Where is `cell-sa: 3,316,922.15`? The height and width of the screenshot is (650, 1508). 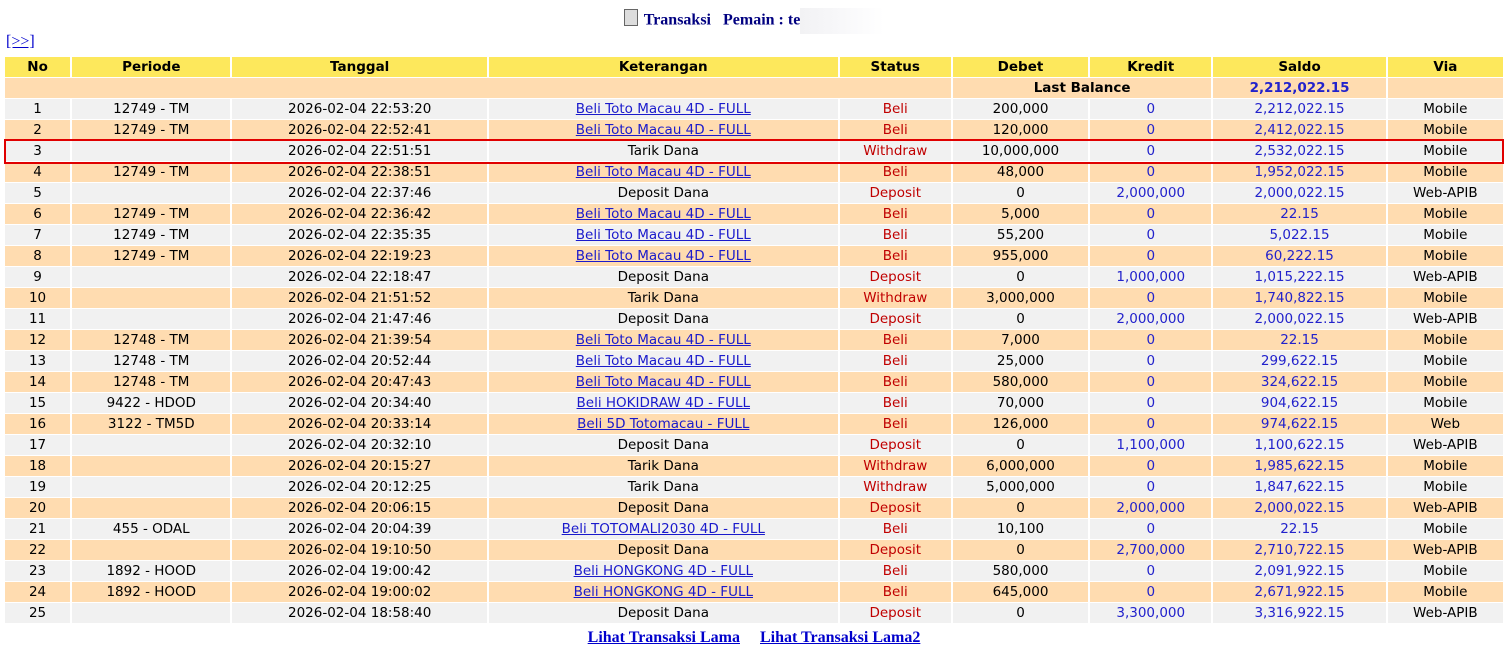
cell-sa: 3,316,922.15 is located at coordinates (1299, 613).